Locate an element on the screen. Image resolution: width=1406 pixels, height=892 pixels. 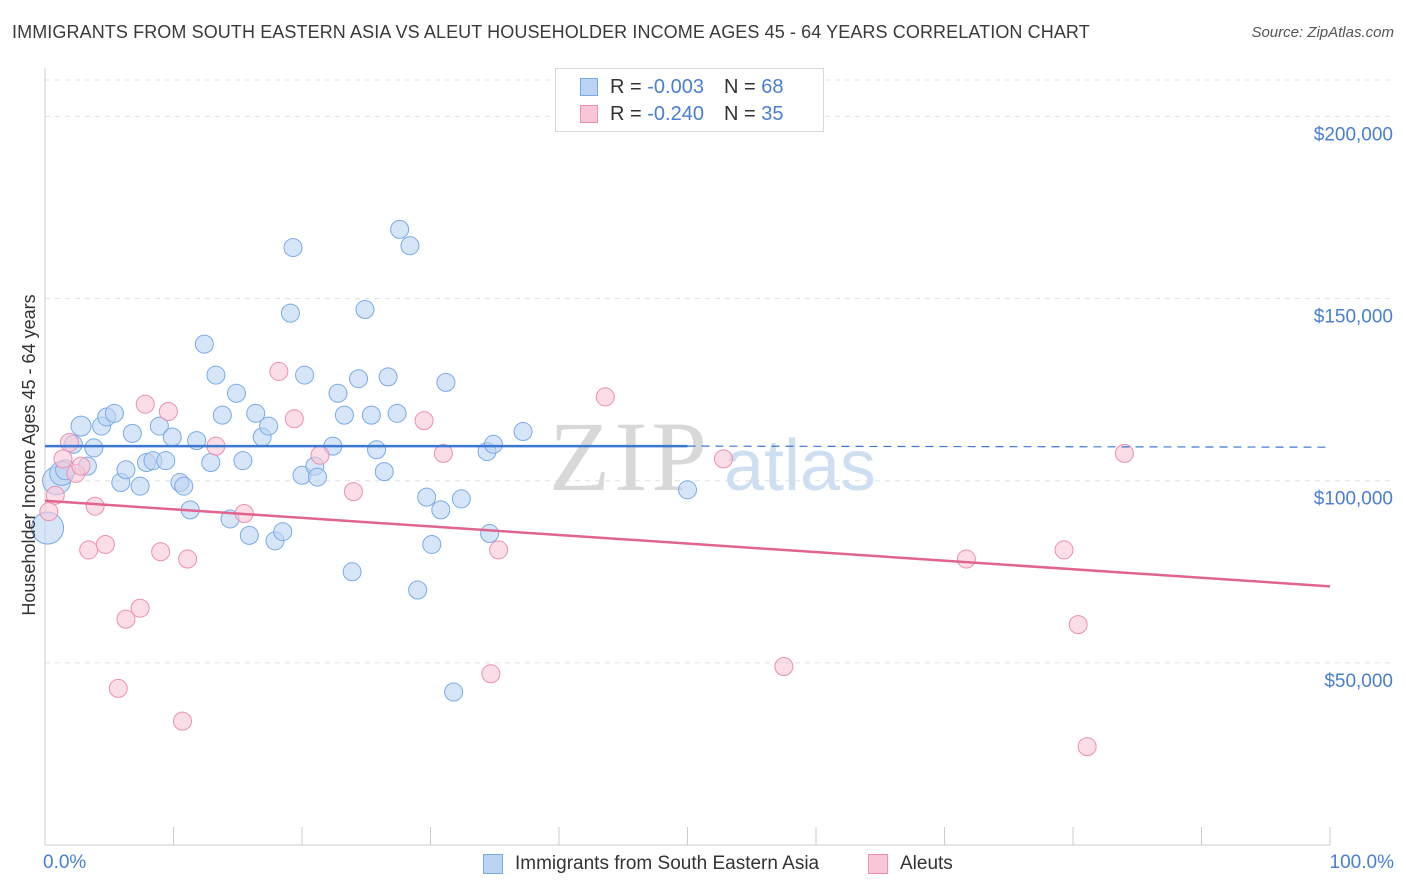
bottom-legend-swatch-pink is located at coordinates (878, 864).